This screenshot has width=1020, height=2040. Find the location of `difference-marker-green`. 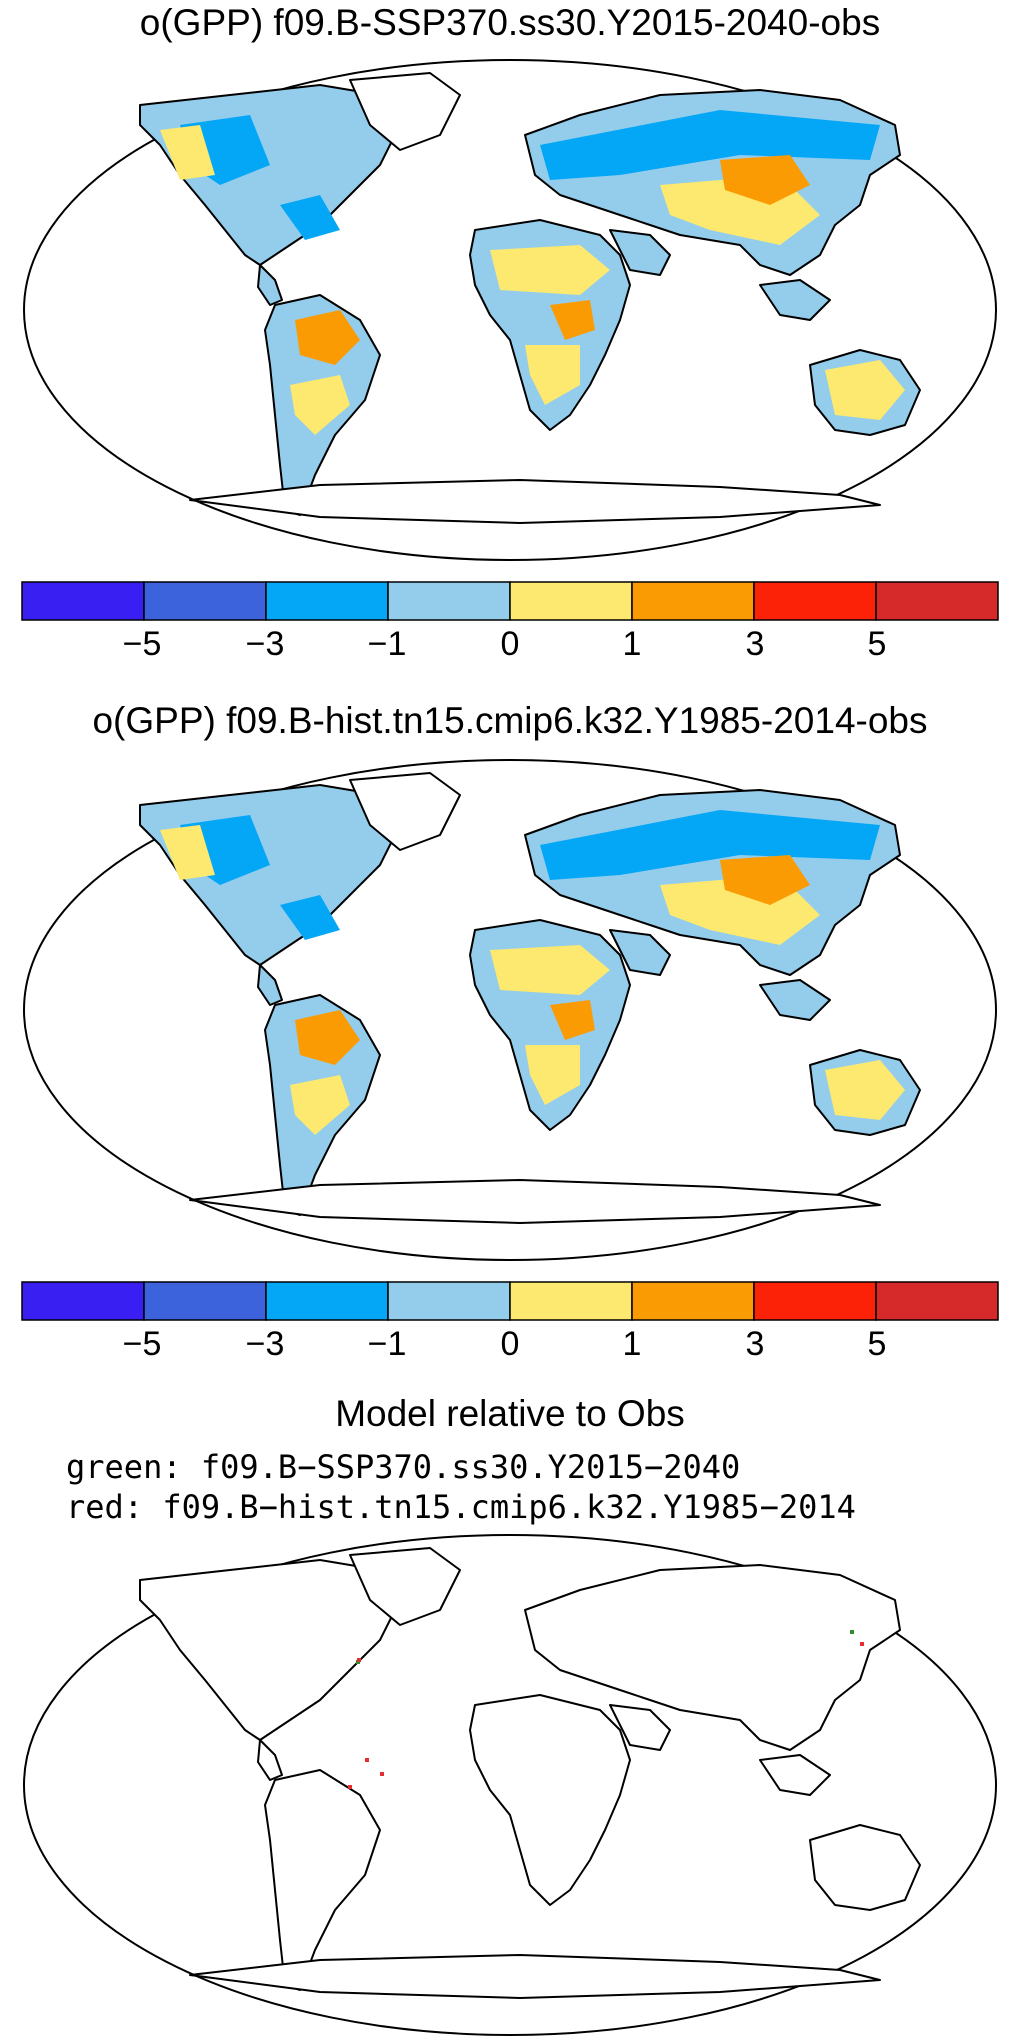

difference-marker-green is located at coordinates (852, 1632).